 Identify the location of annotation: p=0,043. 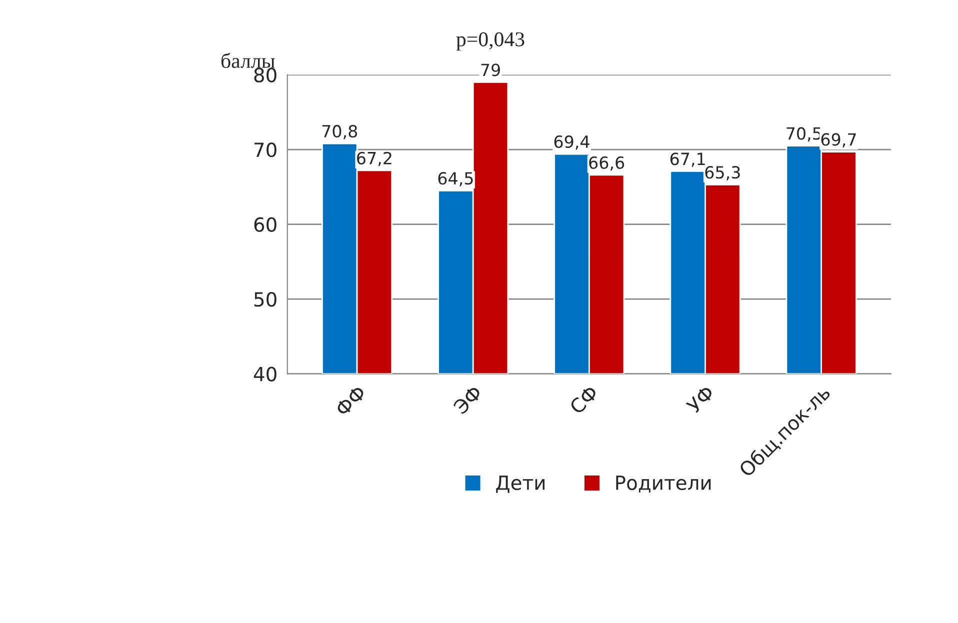
(490, 41).